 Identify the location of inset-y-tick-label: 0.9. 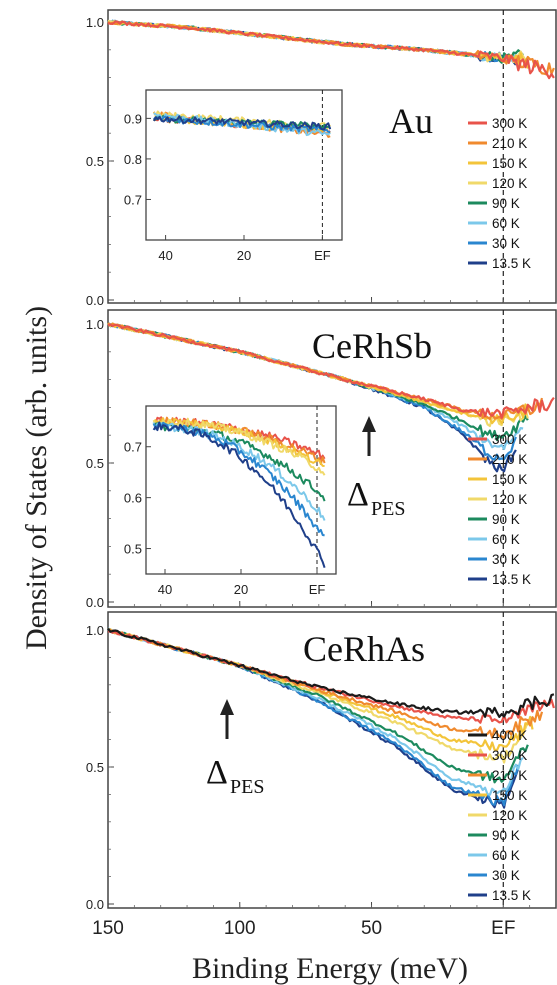
(133, 118).